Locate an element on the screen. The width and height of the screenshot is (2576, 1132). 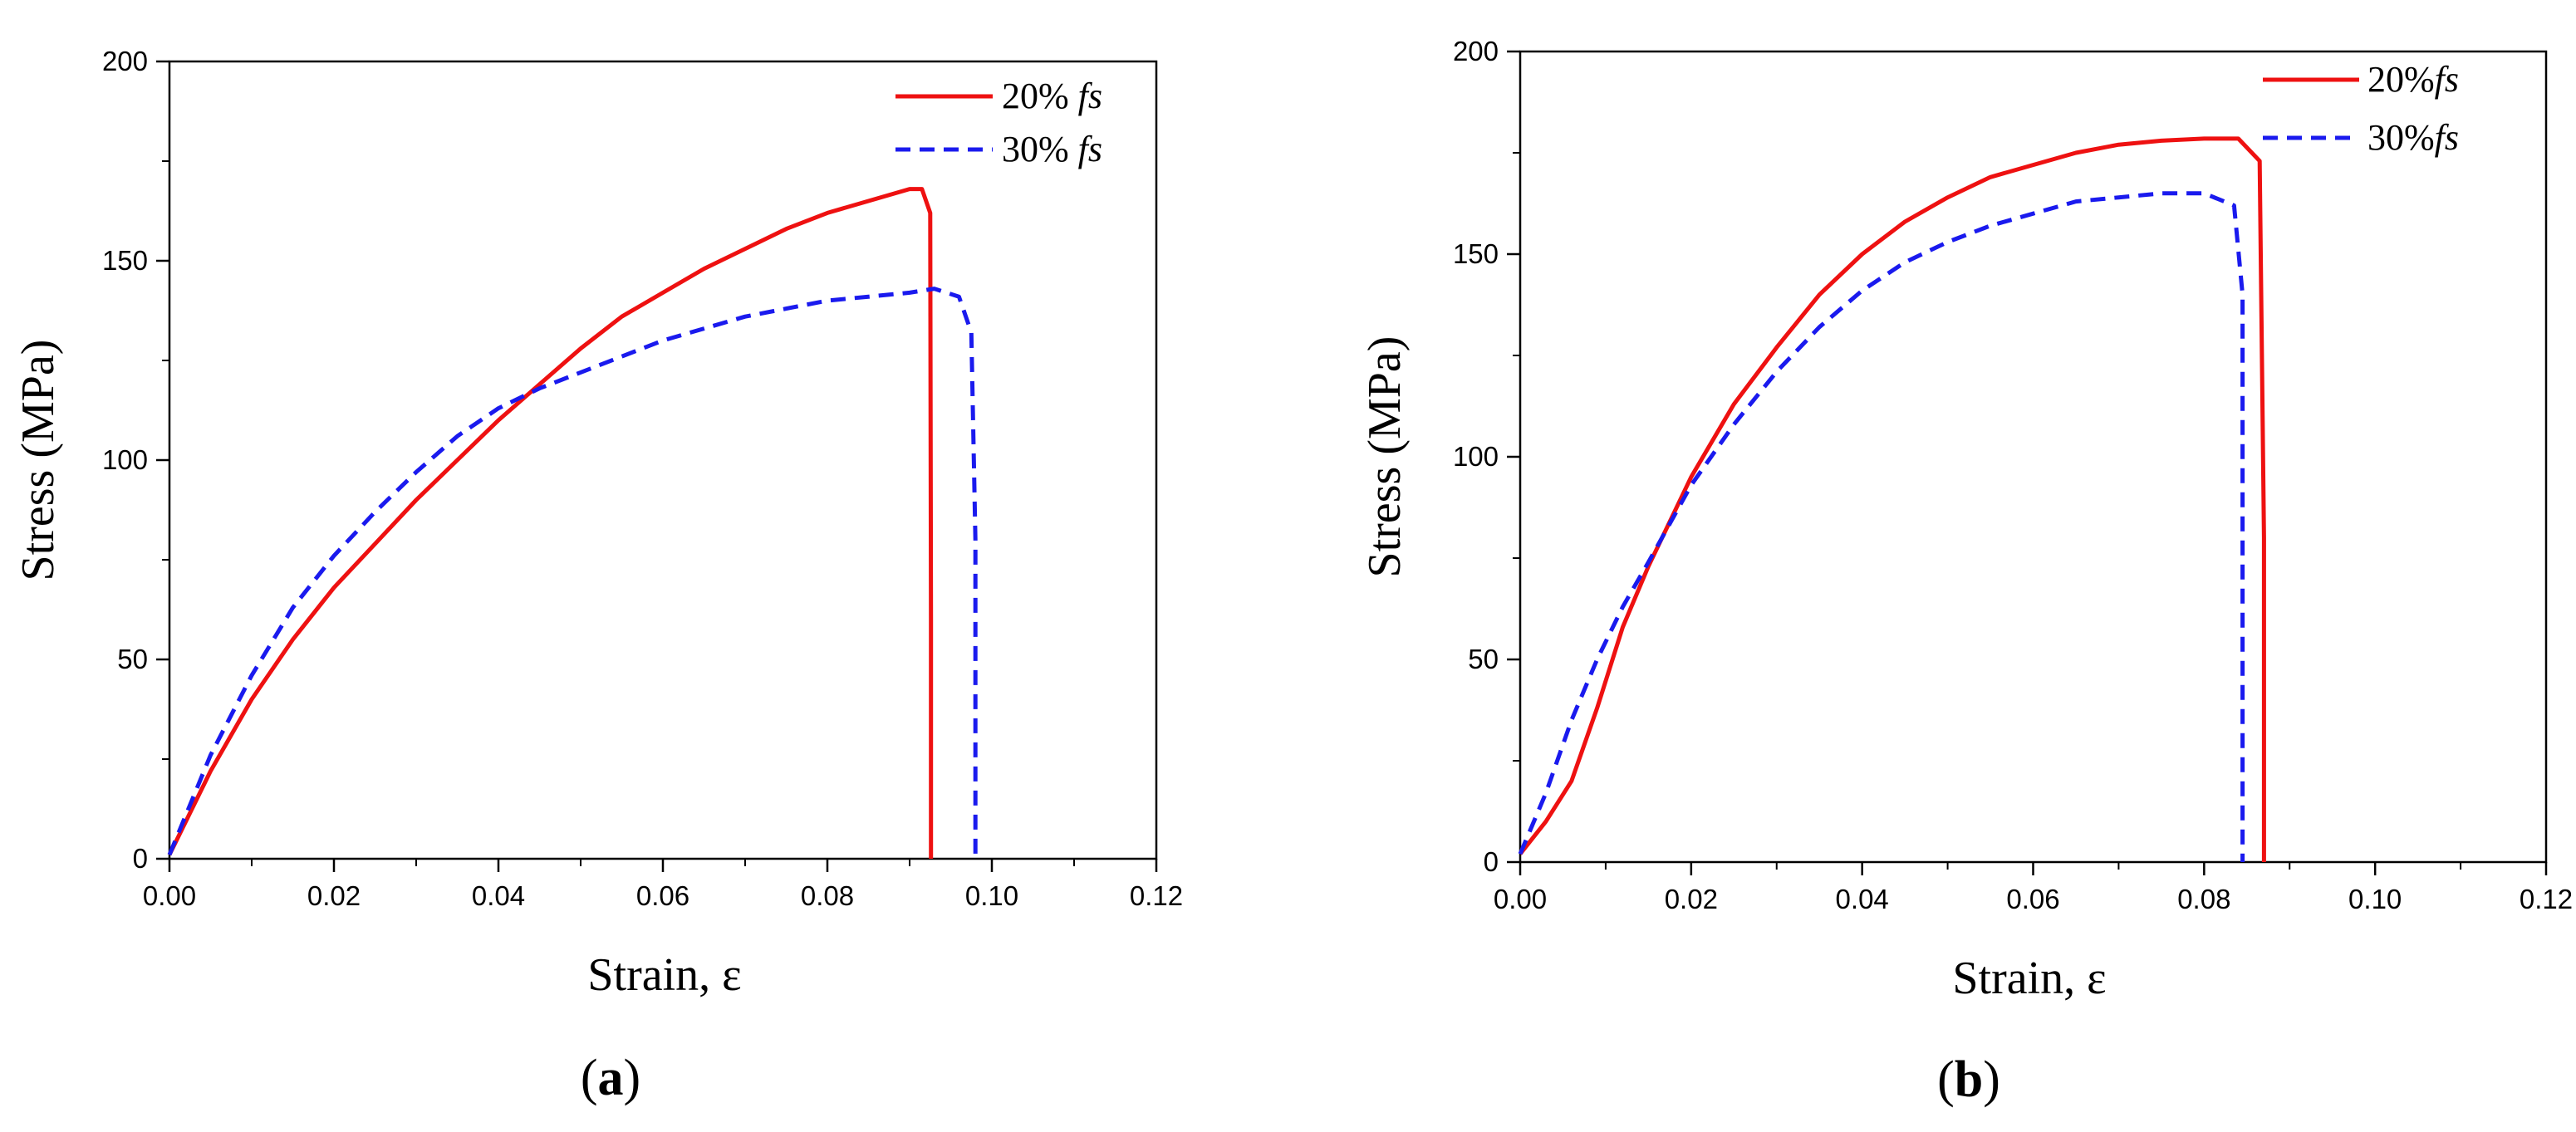
panel-label: (a) is located at coordinates (610, 1078).